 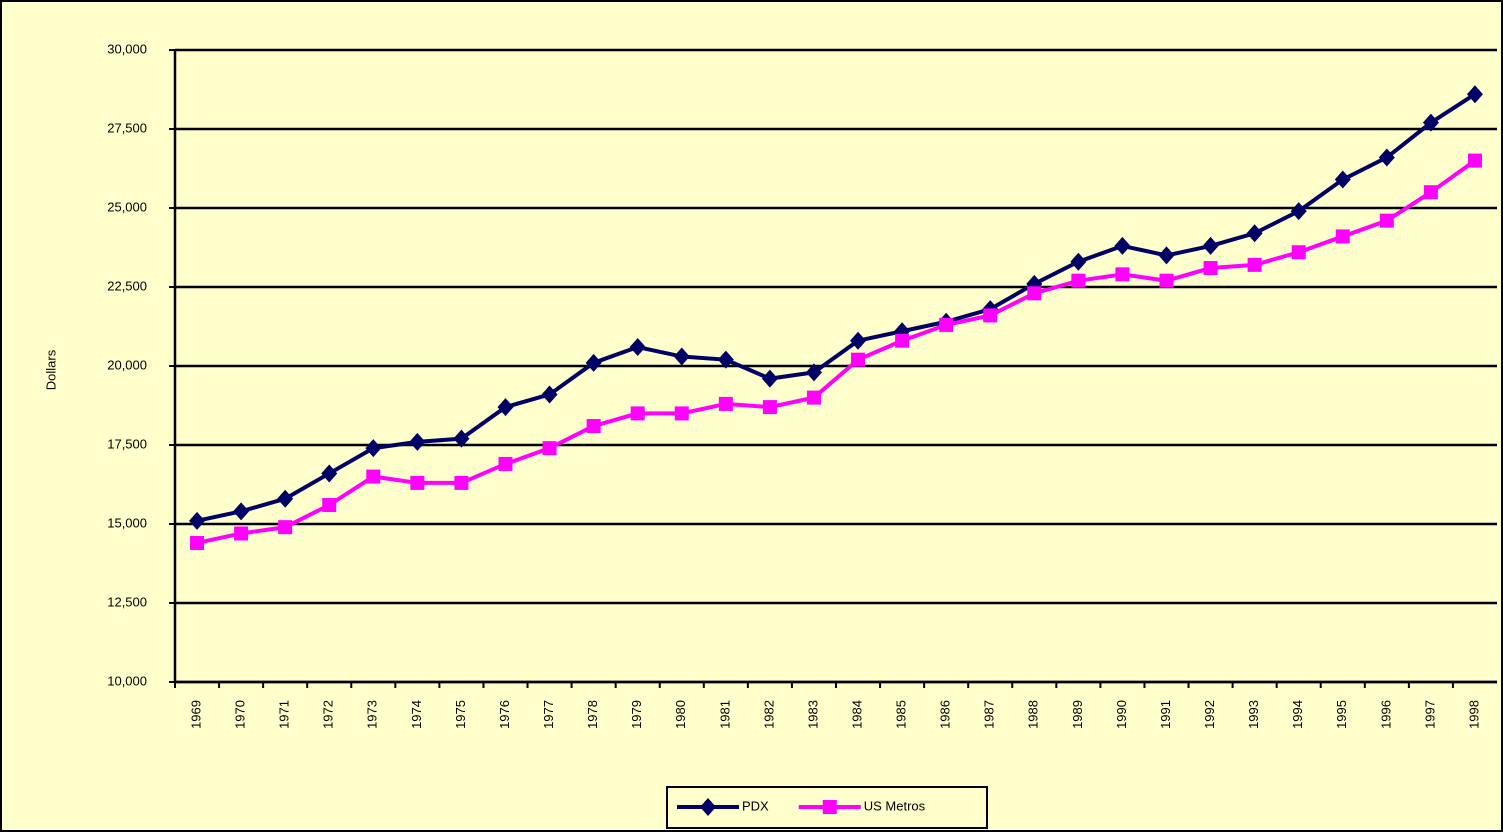 What do you see at coordinates (1429, 714) in the screenshot?
I see `x-tick-label: 1997` at bounding box center [1429, 714].